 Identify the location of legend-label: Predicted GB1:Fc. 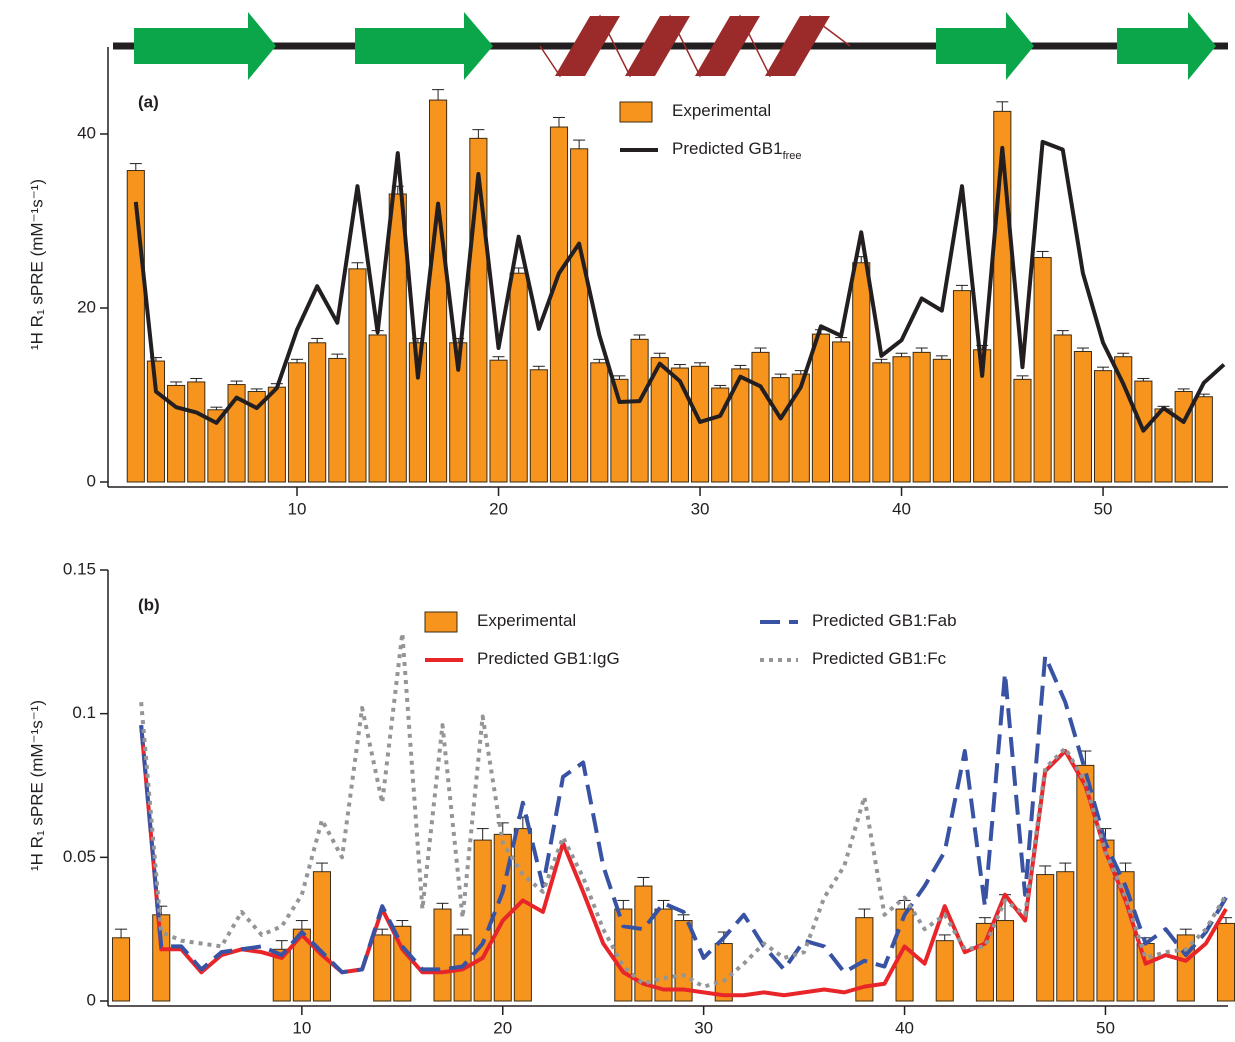
(879, 658).